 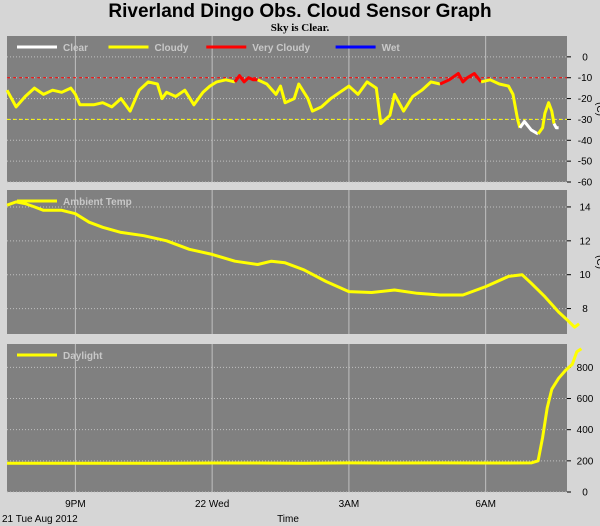 What do you see at coordinates (585, 183) in the screenshot?
I see `y-tick-label: -60` at bounding box center [585, 183].